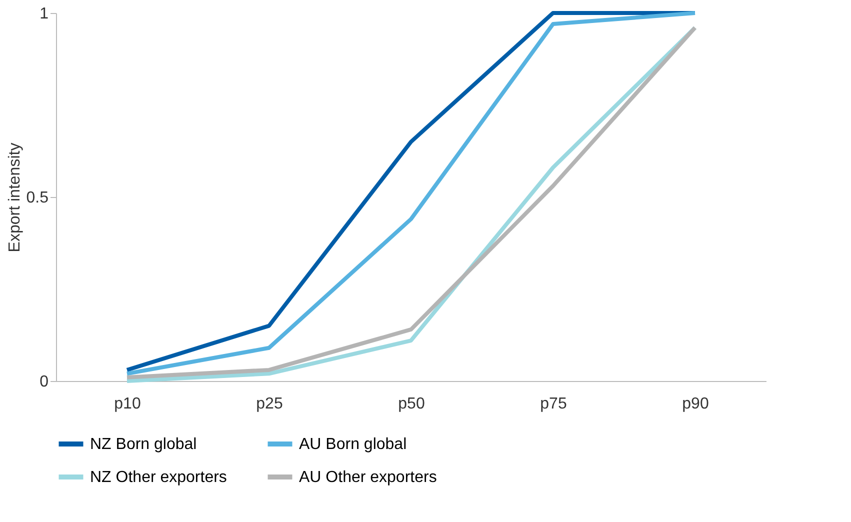 The image size is (851, 522). I want to click on y-tick-label: 0, so click(44, 382).